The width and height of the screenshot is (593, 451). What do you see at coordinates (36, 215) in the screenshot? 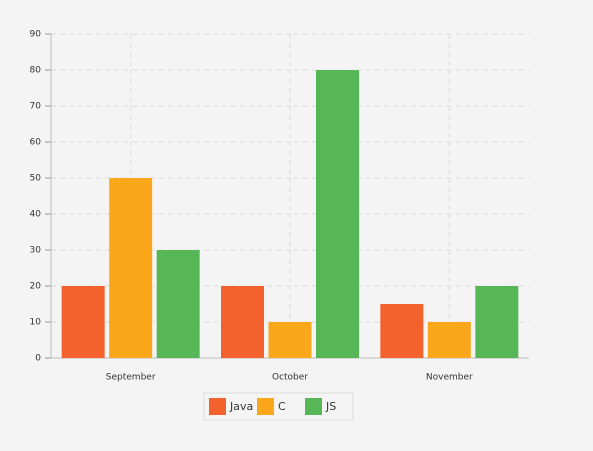
I see `y-tick-label: 40` at bounding box center [36, 215].